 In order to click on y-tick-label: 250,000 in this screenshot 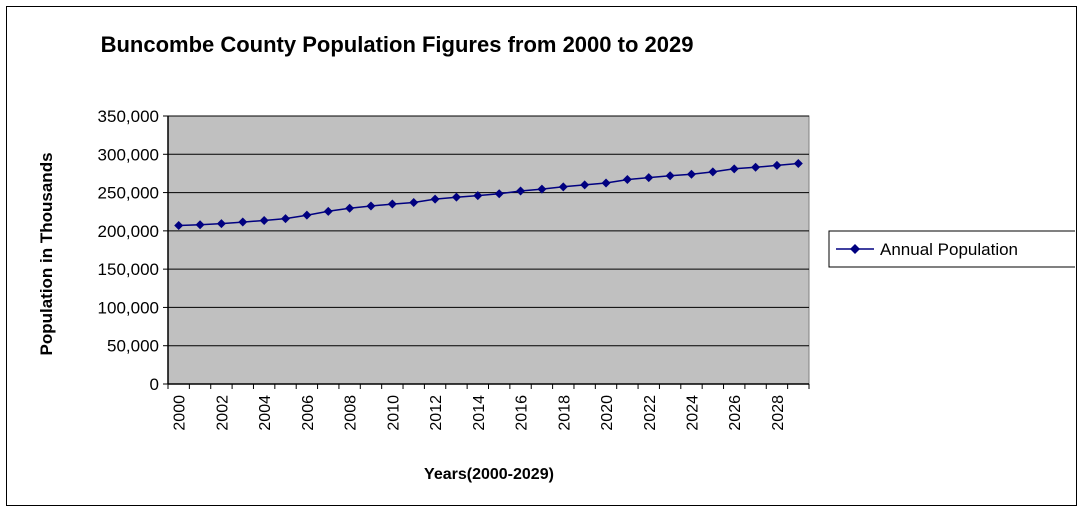, I will do `click(128, 193)`.